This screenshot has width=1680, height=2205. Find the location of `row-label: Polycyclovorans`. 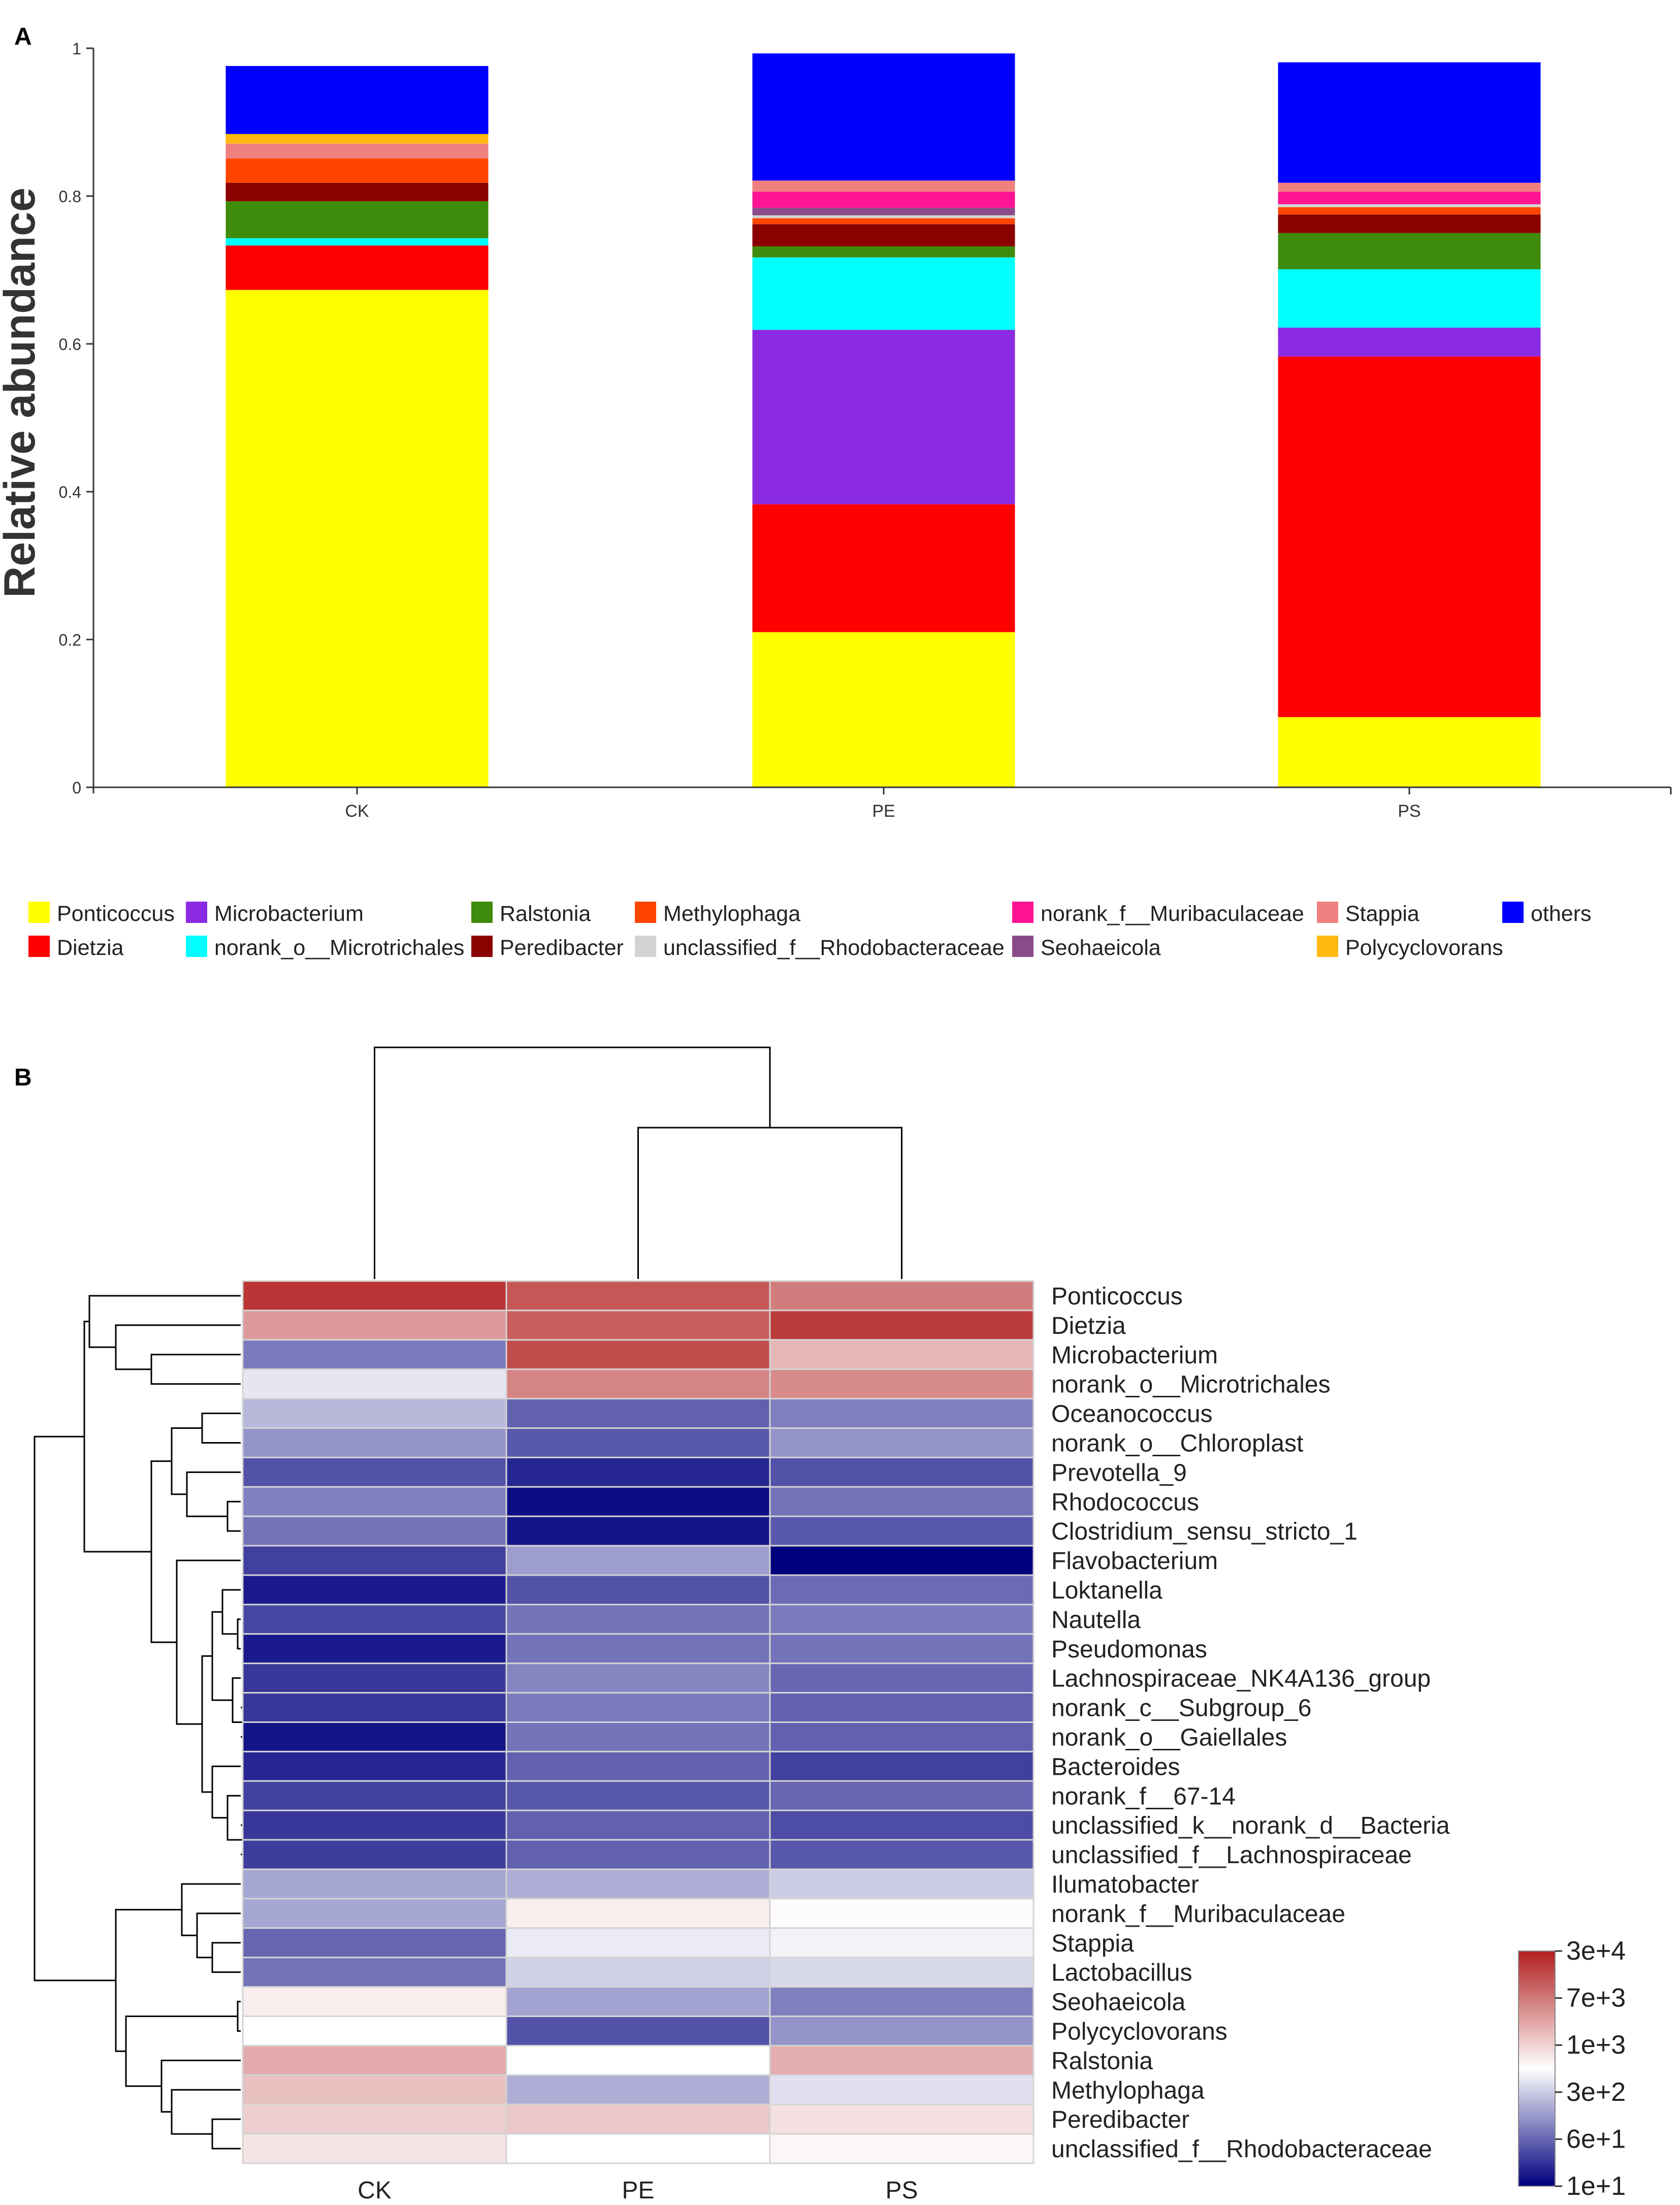

row-label: Polycyclovorans is located at coordinates (1139, 2031).